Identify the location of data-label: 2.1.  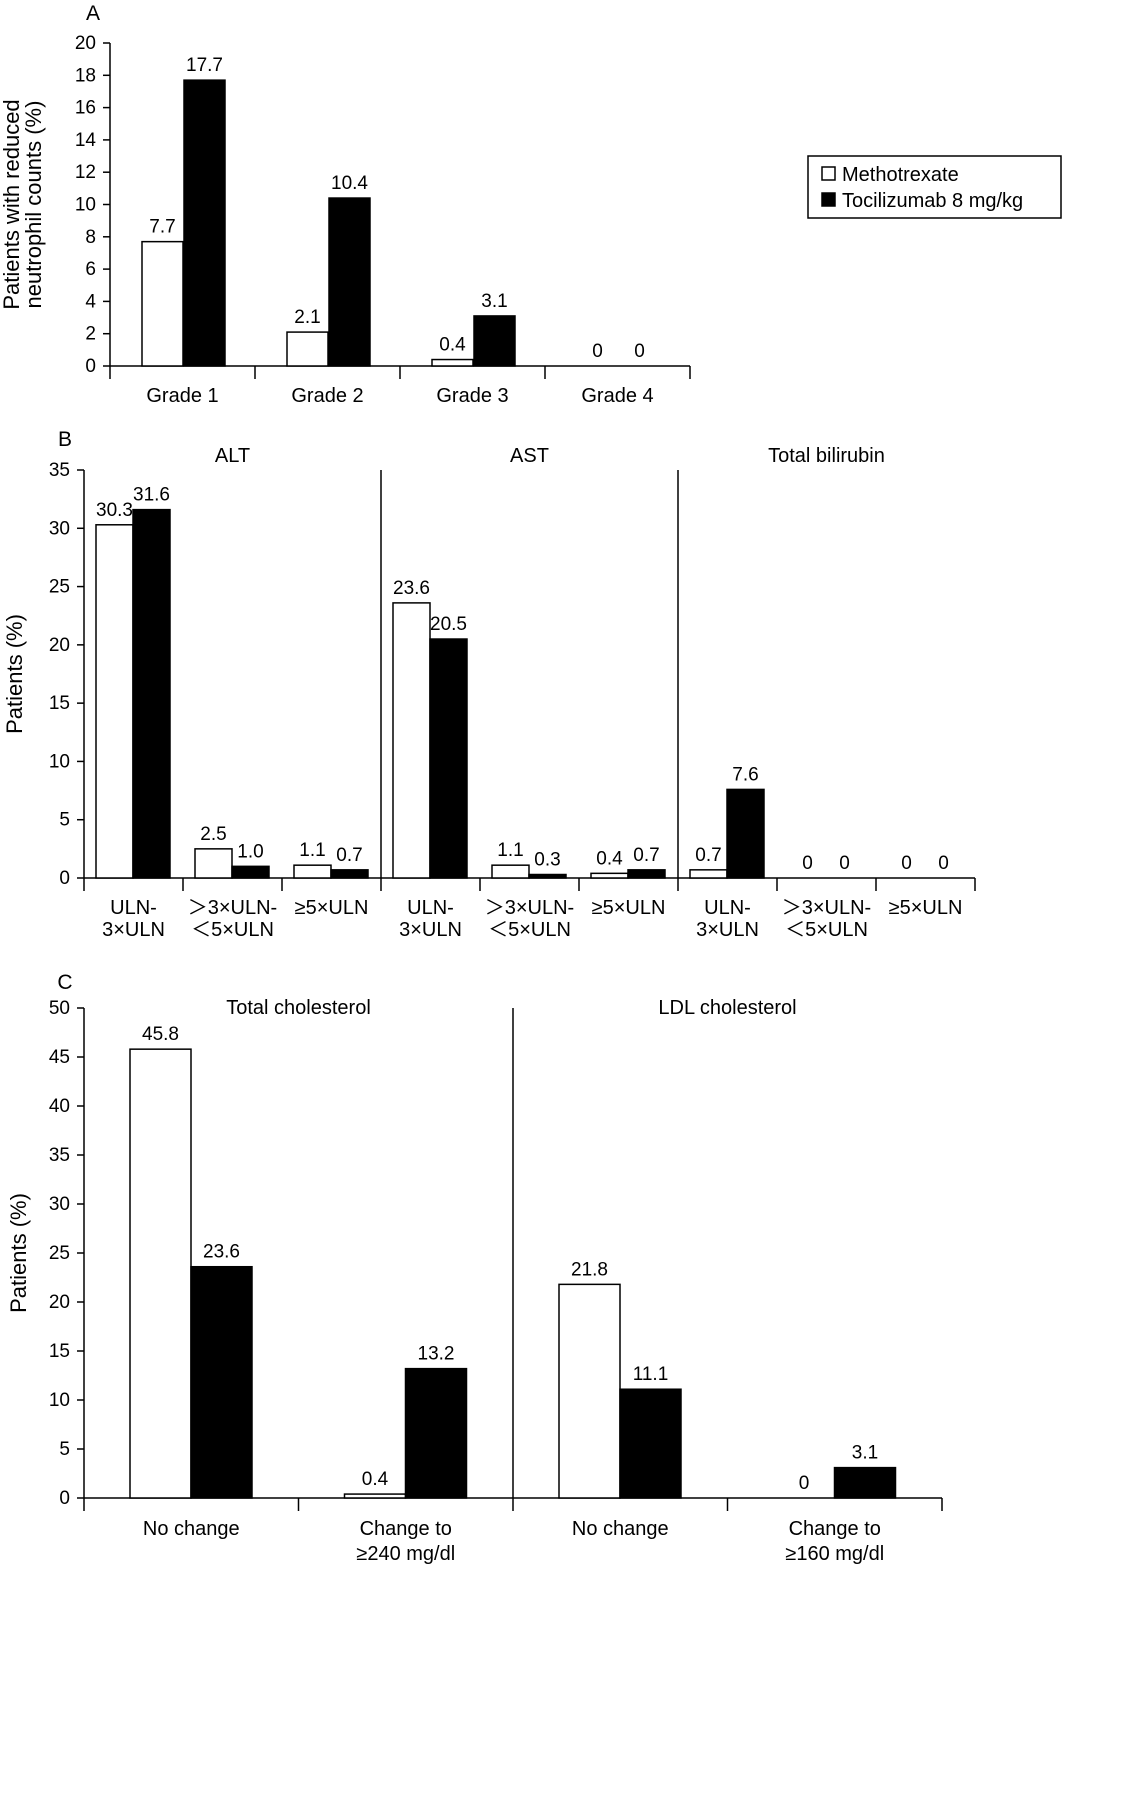
(307, 317).